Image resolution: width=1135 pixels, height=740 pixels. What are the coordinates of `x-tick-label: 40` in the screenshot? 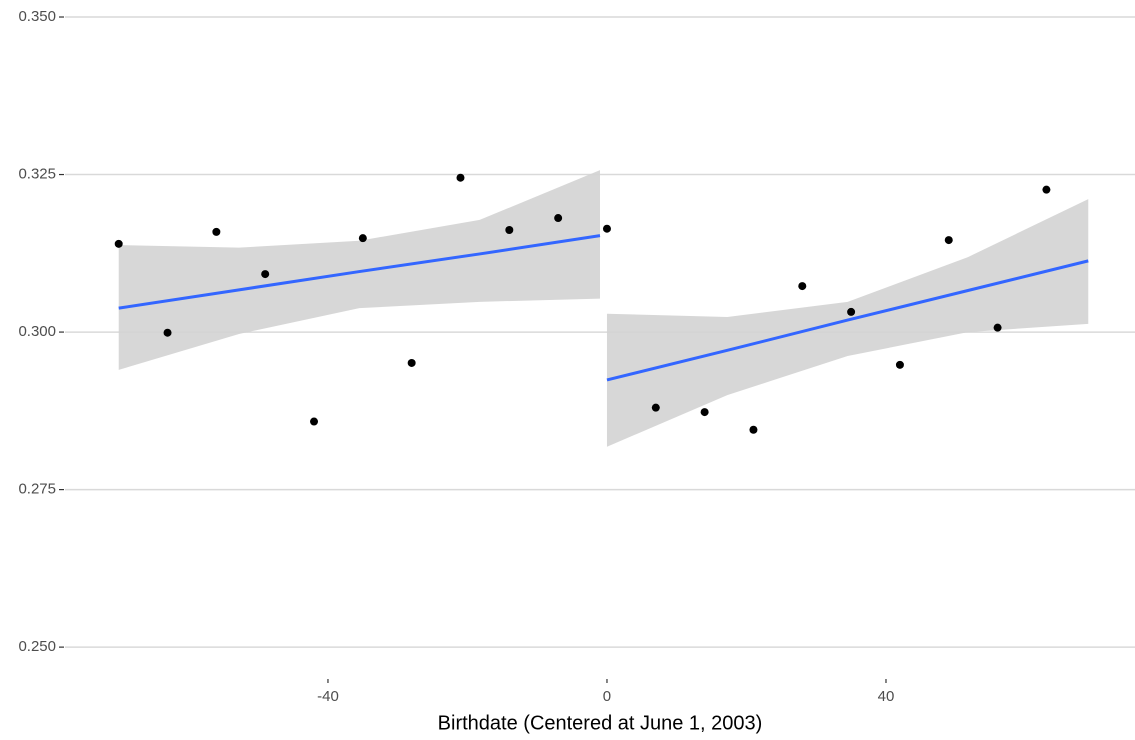 It's located at (886, 696).